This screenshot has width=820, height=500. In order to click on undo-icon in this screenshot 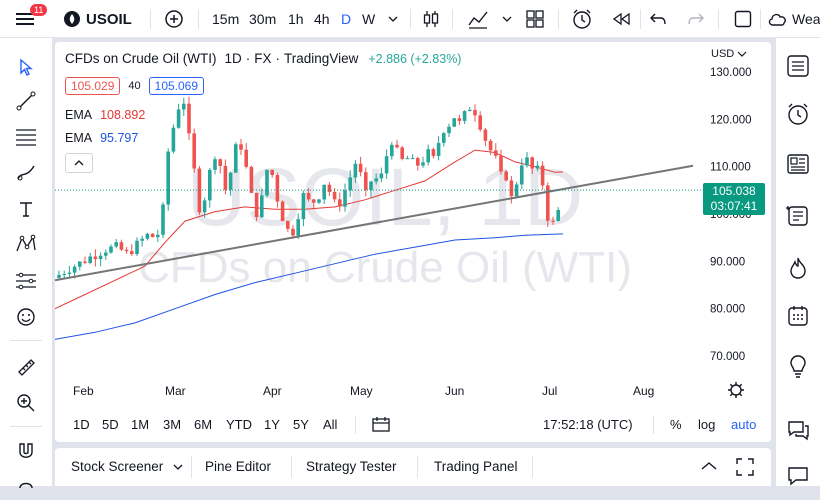, I will do `click(658, 19)`.